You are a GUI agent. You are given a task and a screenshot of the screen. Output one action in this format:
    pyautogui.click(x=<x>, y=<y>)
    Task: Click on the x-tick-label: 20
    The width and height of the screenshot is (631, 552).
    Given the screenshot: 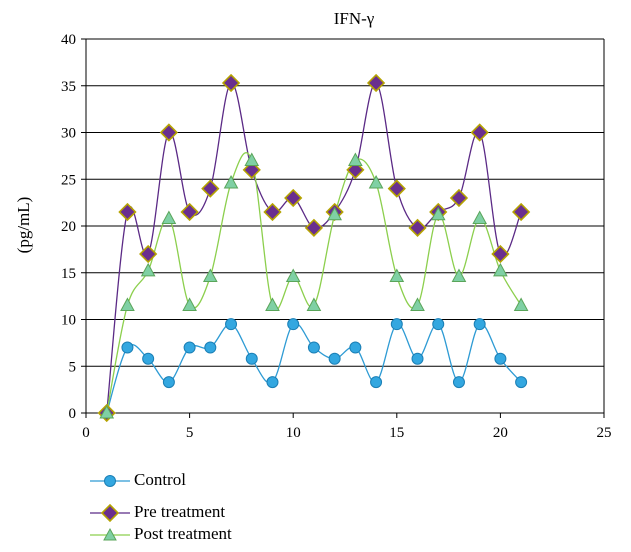 What is the action you would take?
    pyautogui.click(x=500, y=433)
    